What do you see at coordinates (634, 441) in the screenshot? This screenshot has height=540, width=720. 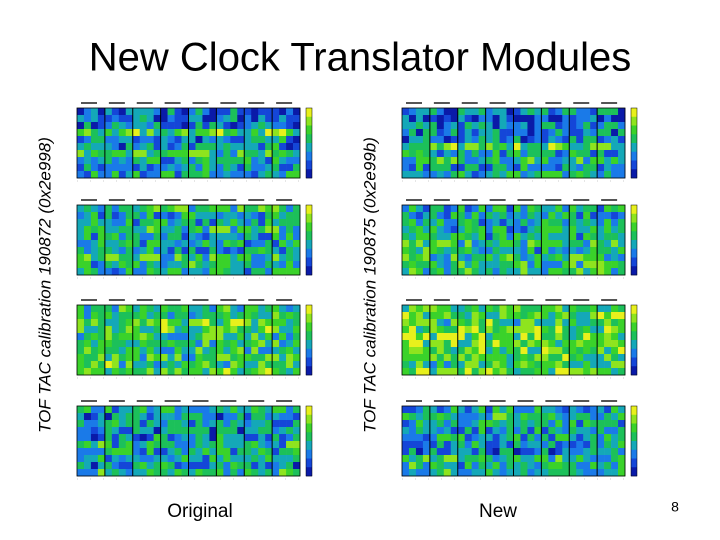 I see `colorbar-border` at bounding box center [634, 441].